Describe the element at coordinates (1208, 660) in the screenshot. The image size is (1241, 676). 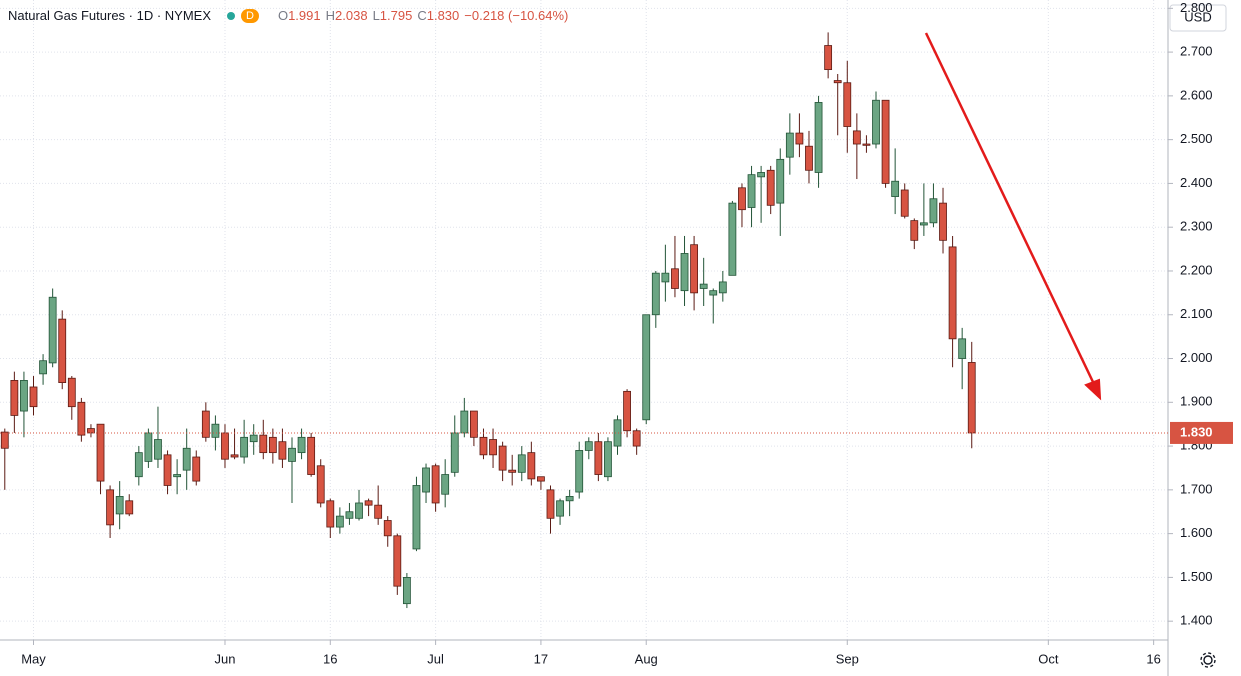
I see `settings-icon` at that location.